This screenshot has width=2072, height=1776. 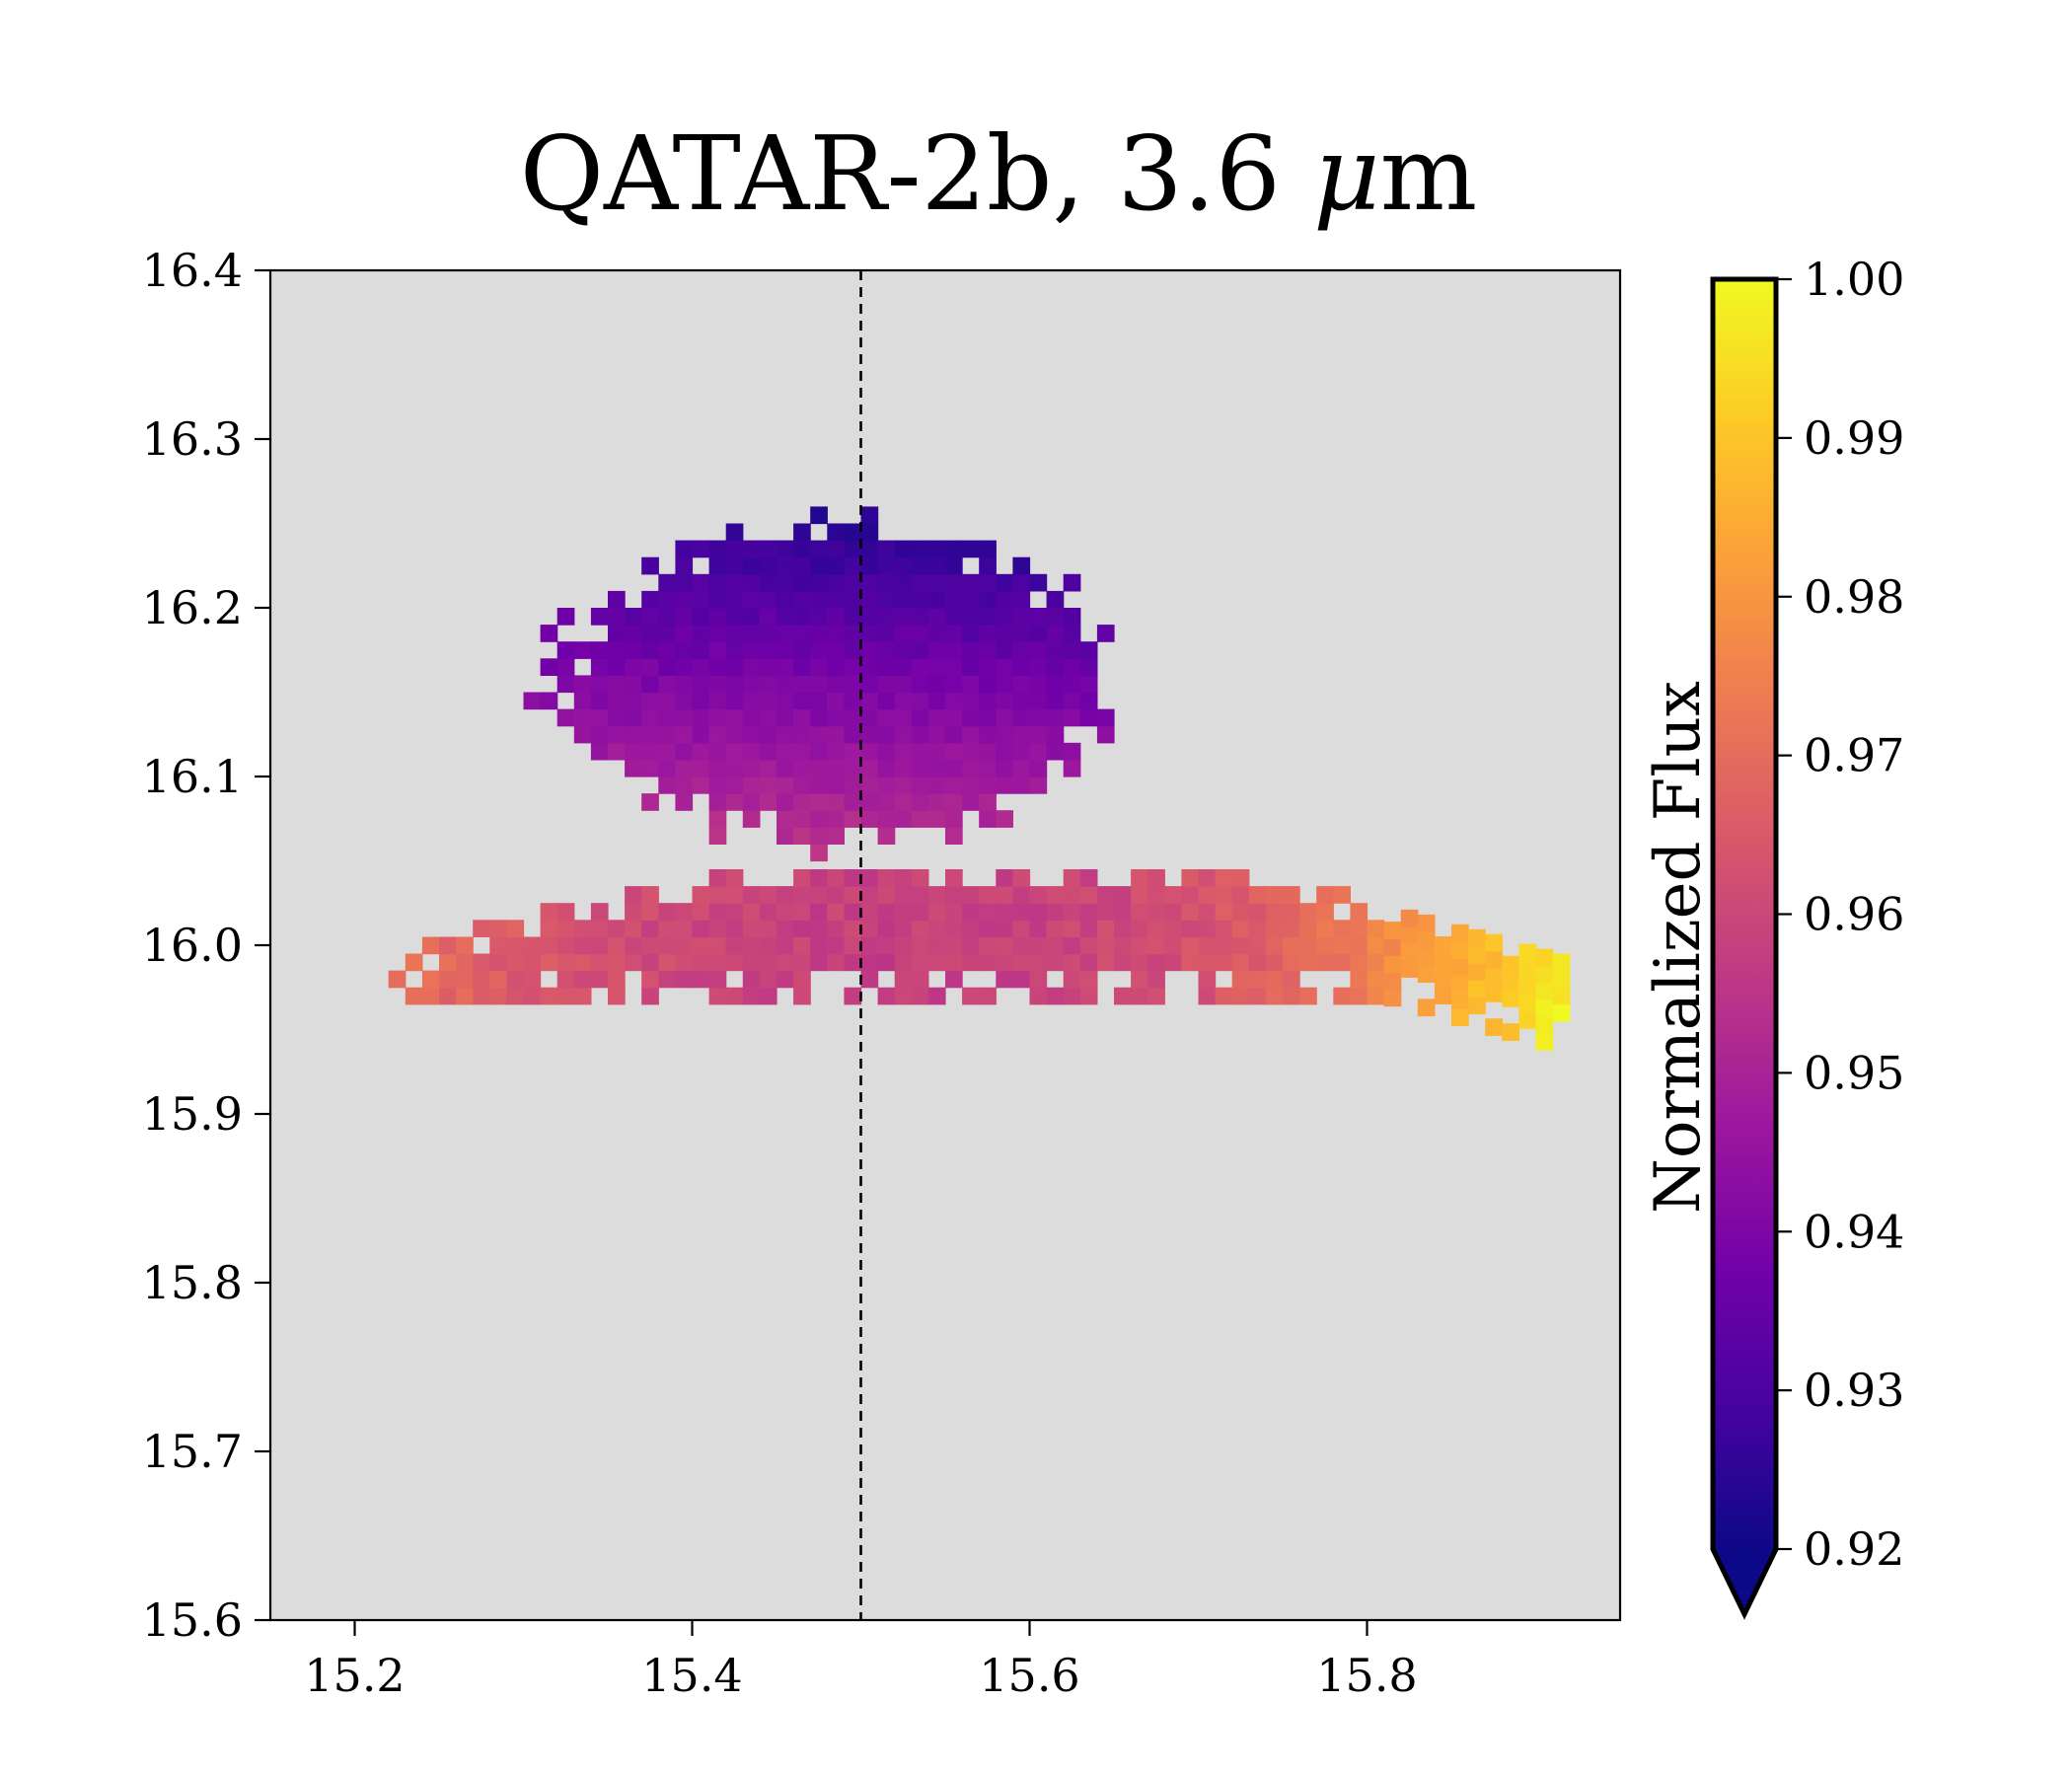 What do you see at coordinates (1854, 1232) in the screenshot?
I see `colorbar-tick-label: 0.94` at bounding box center [1854, 1232].